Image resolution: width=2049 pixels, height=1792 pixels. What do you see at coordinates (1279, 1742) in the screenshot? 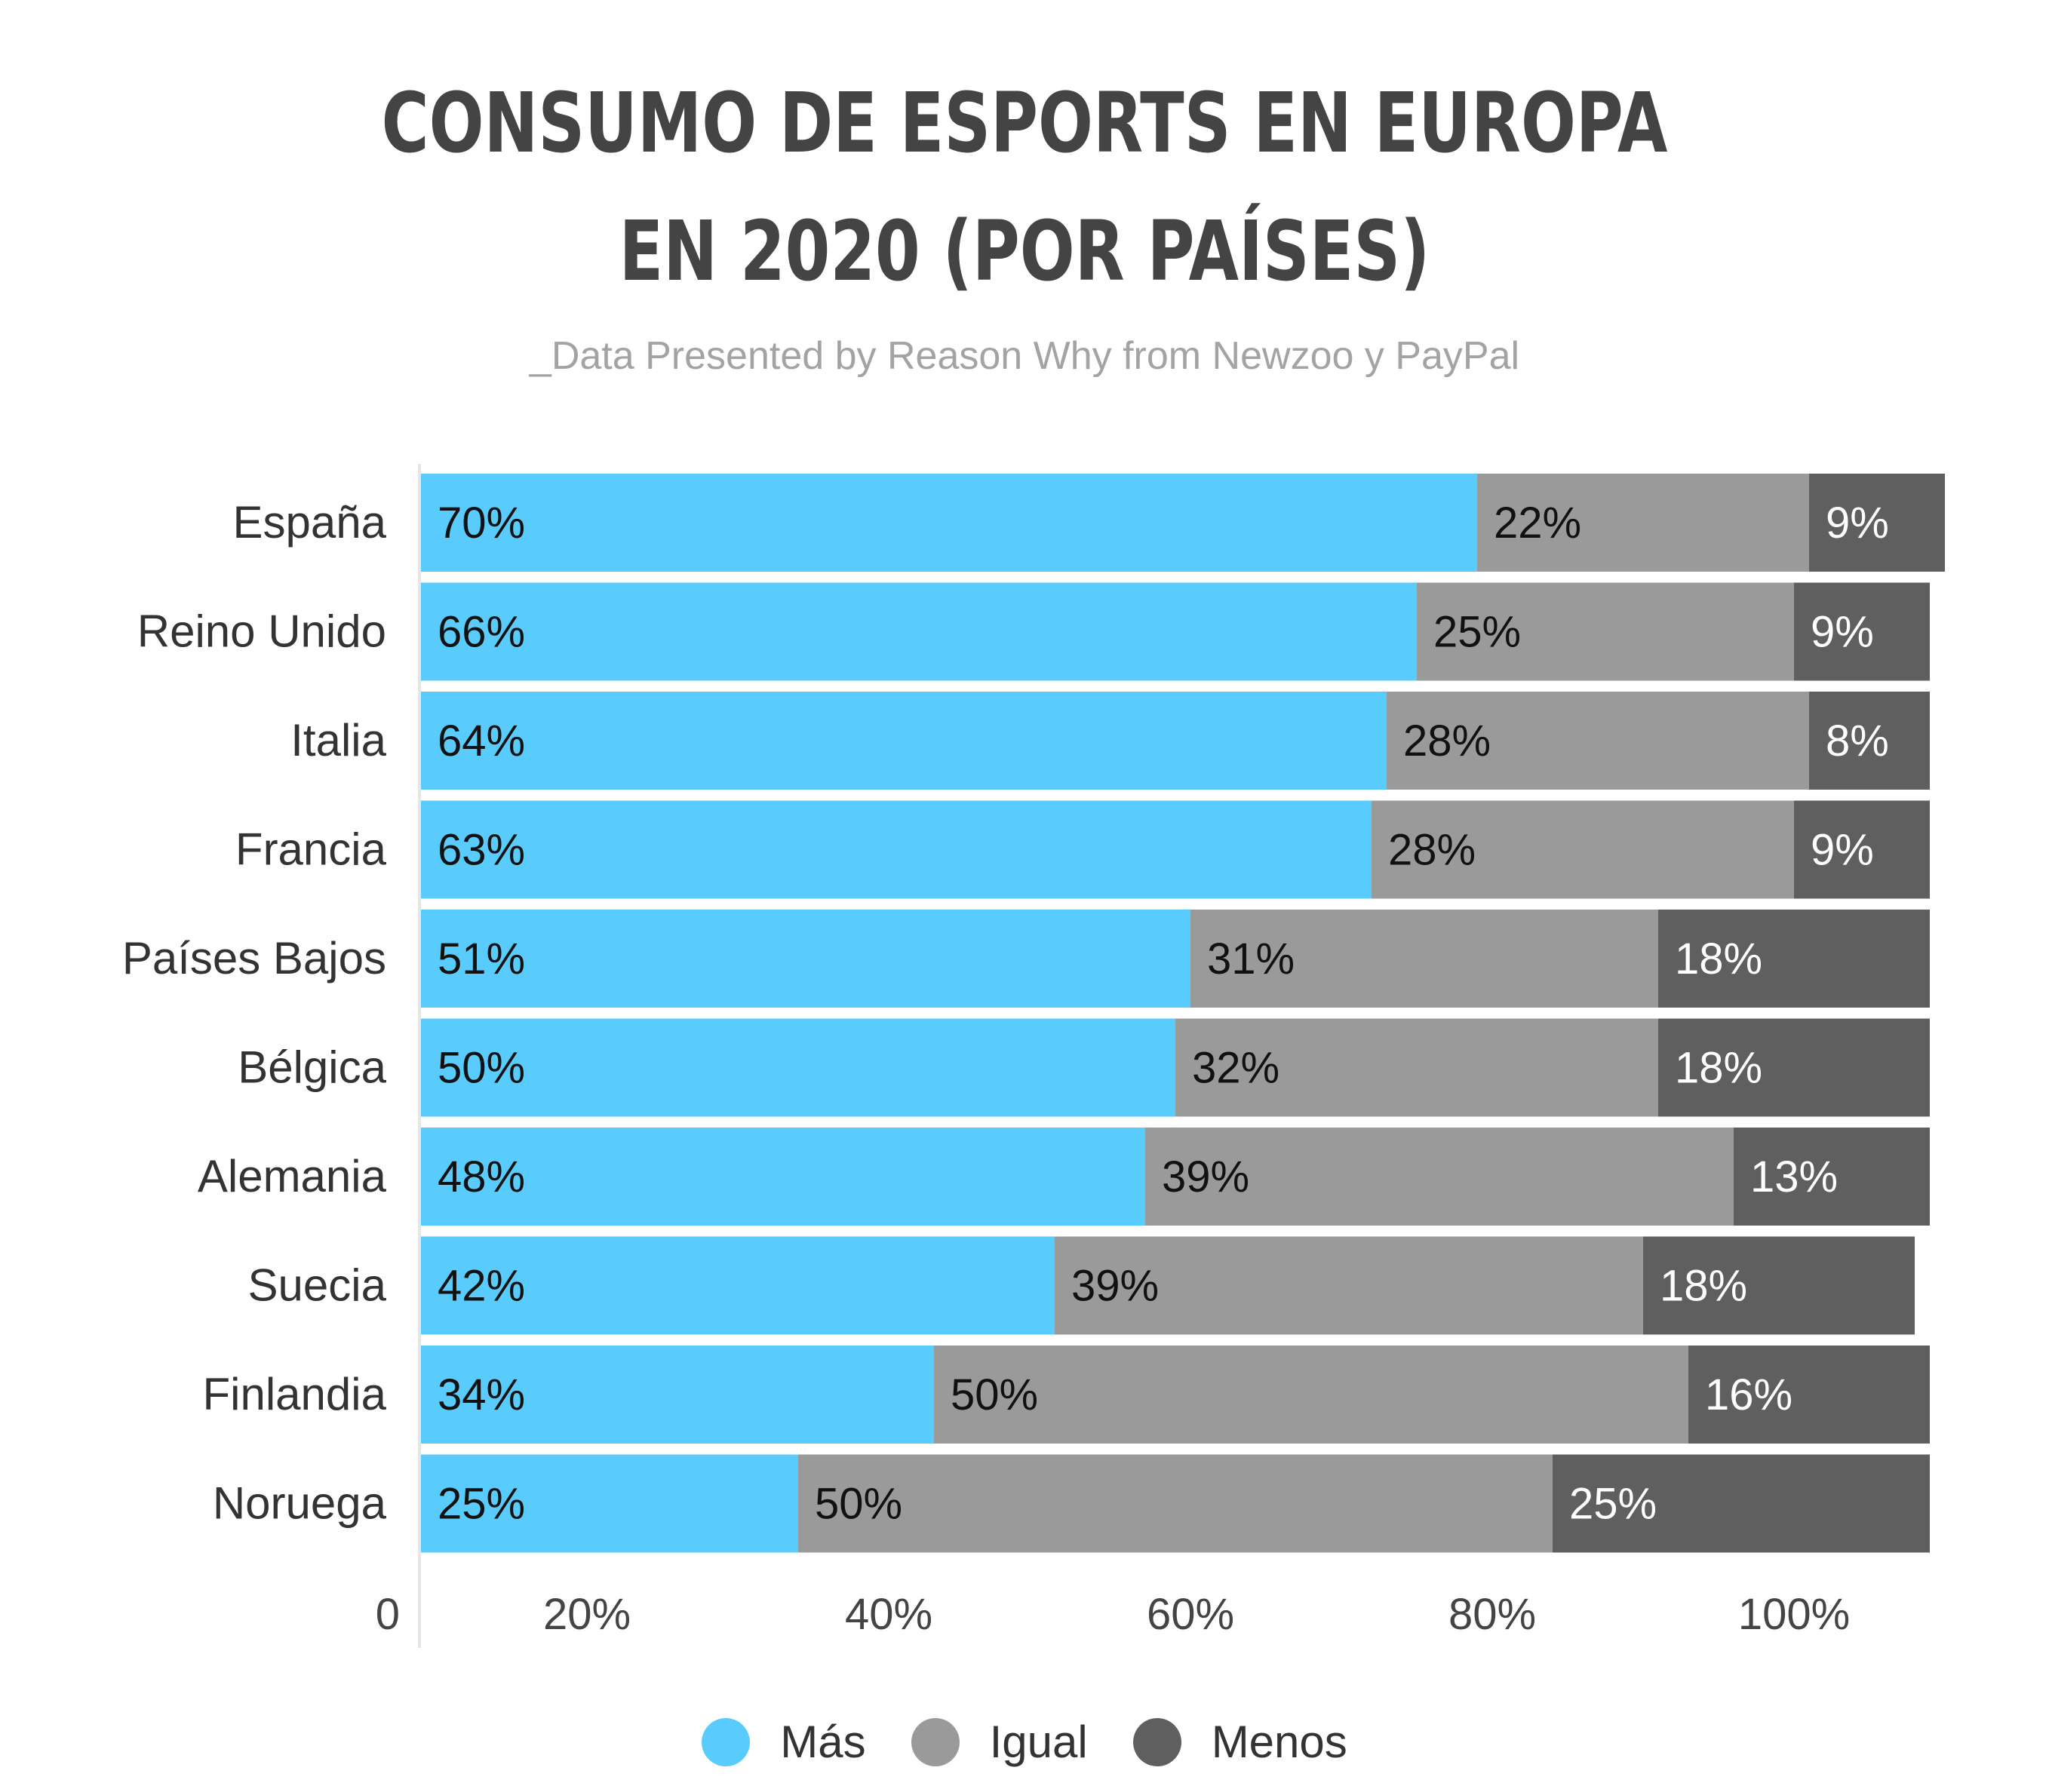
I see `legend-label-menos: Menos` at bounding box center [1279, 1742].